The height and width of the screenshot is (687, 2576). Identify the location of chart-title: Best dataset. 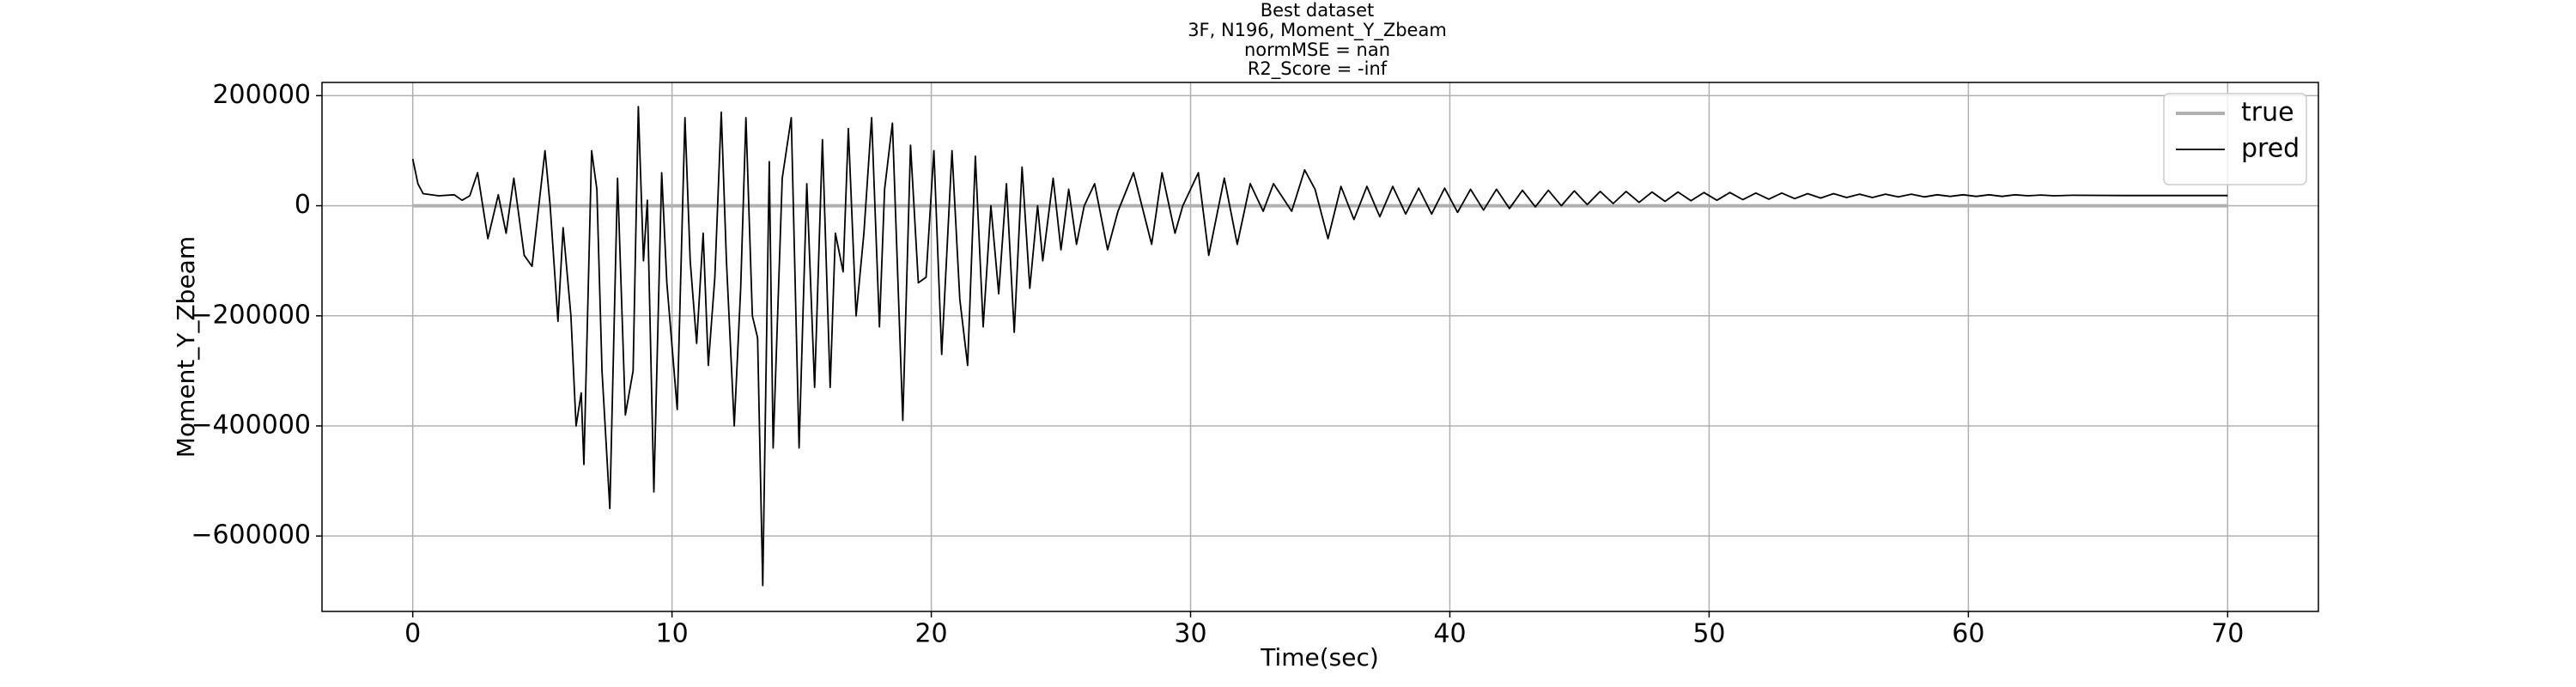
(1318, 10).